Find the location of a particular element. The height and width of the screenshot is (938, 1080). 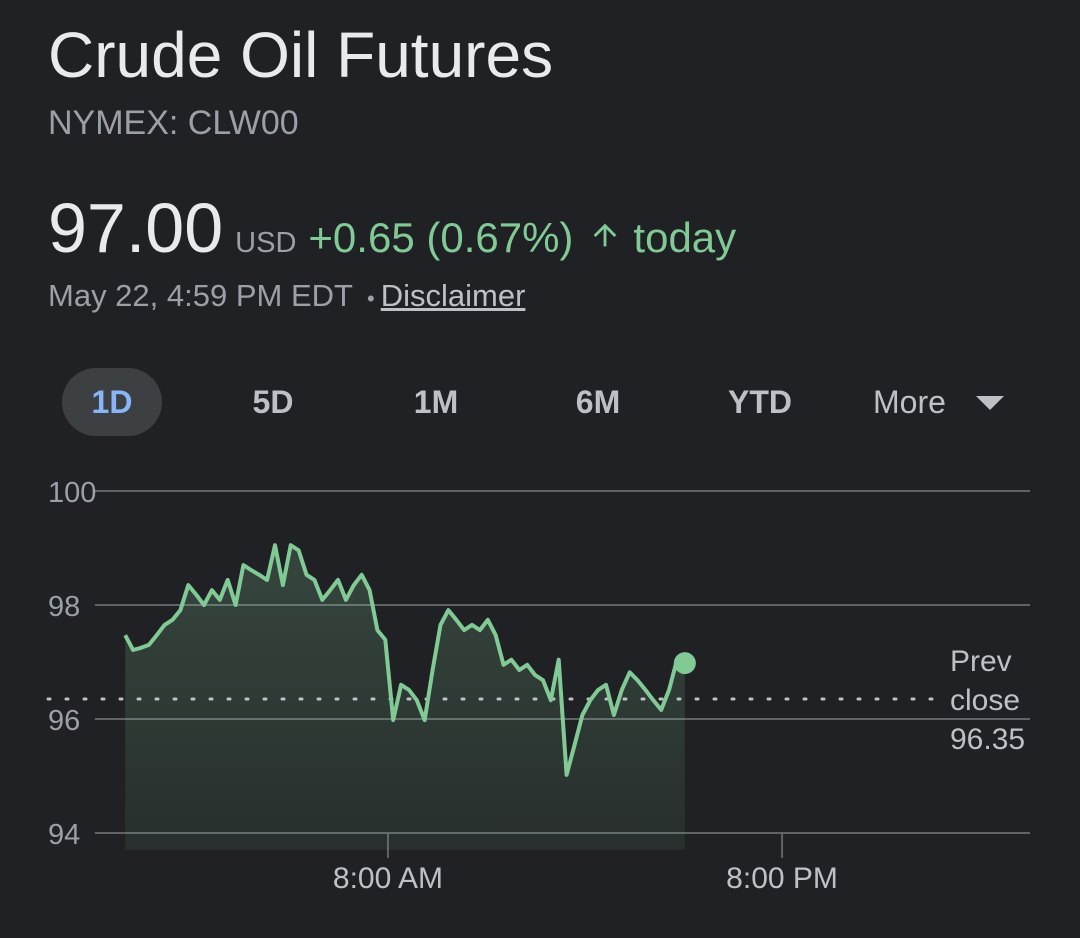

price-row: 97.00 USD +0.65 (0.67%) today is located at coordinates (392, 228).